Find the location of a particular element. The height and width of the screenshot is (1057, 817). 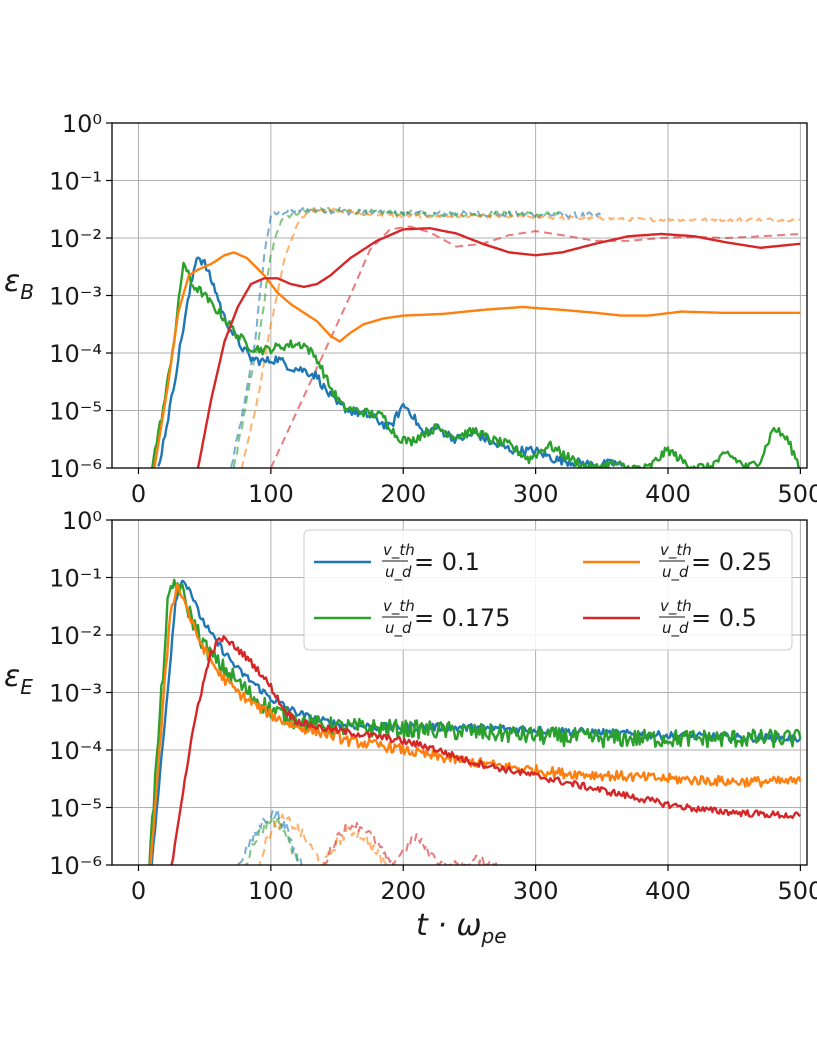

legend-value: = 0.175 is located at coordinates (462, 618).